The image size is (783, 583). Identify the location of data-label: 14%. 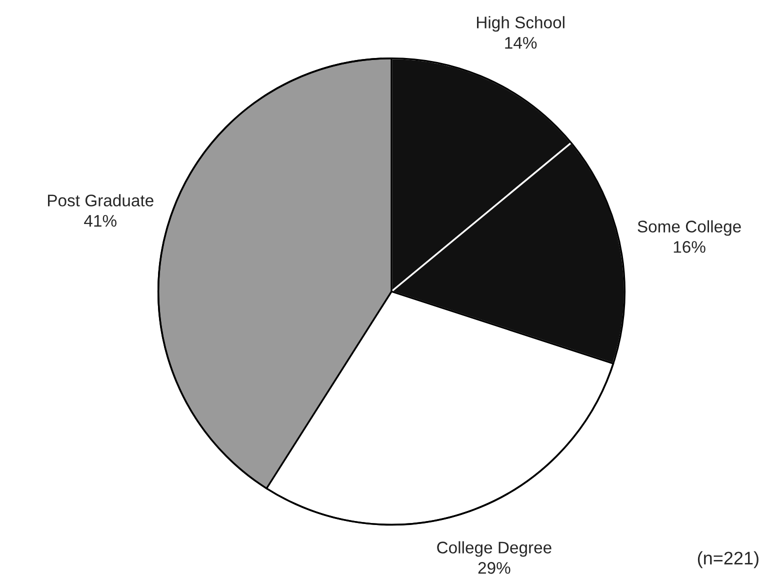
(521, 43).